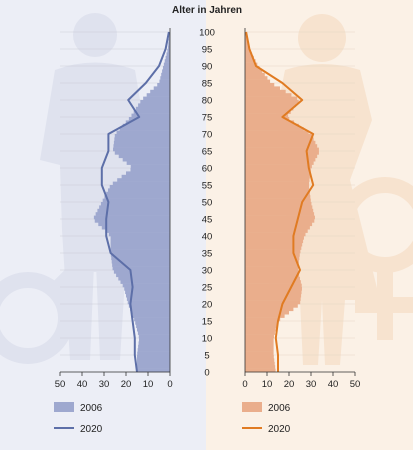  Describe the element at coordinates (91, 408) in the screenshot. I see `legend-label-male-2006: 2006` at that location.